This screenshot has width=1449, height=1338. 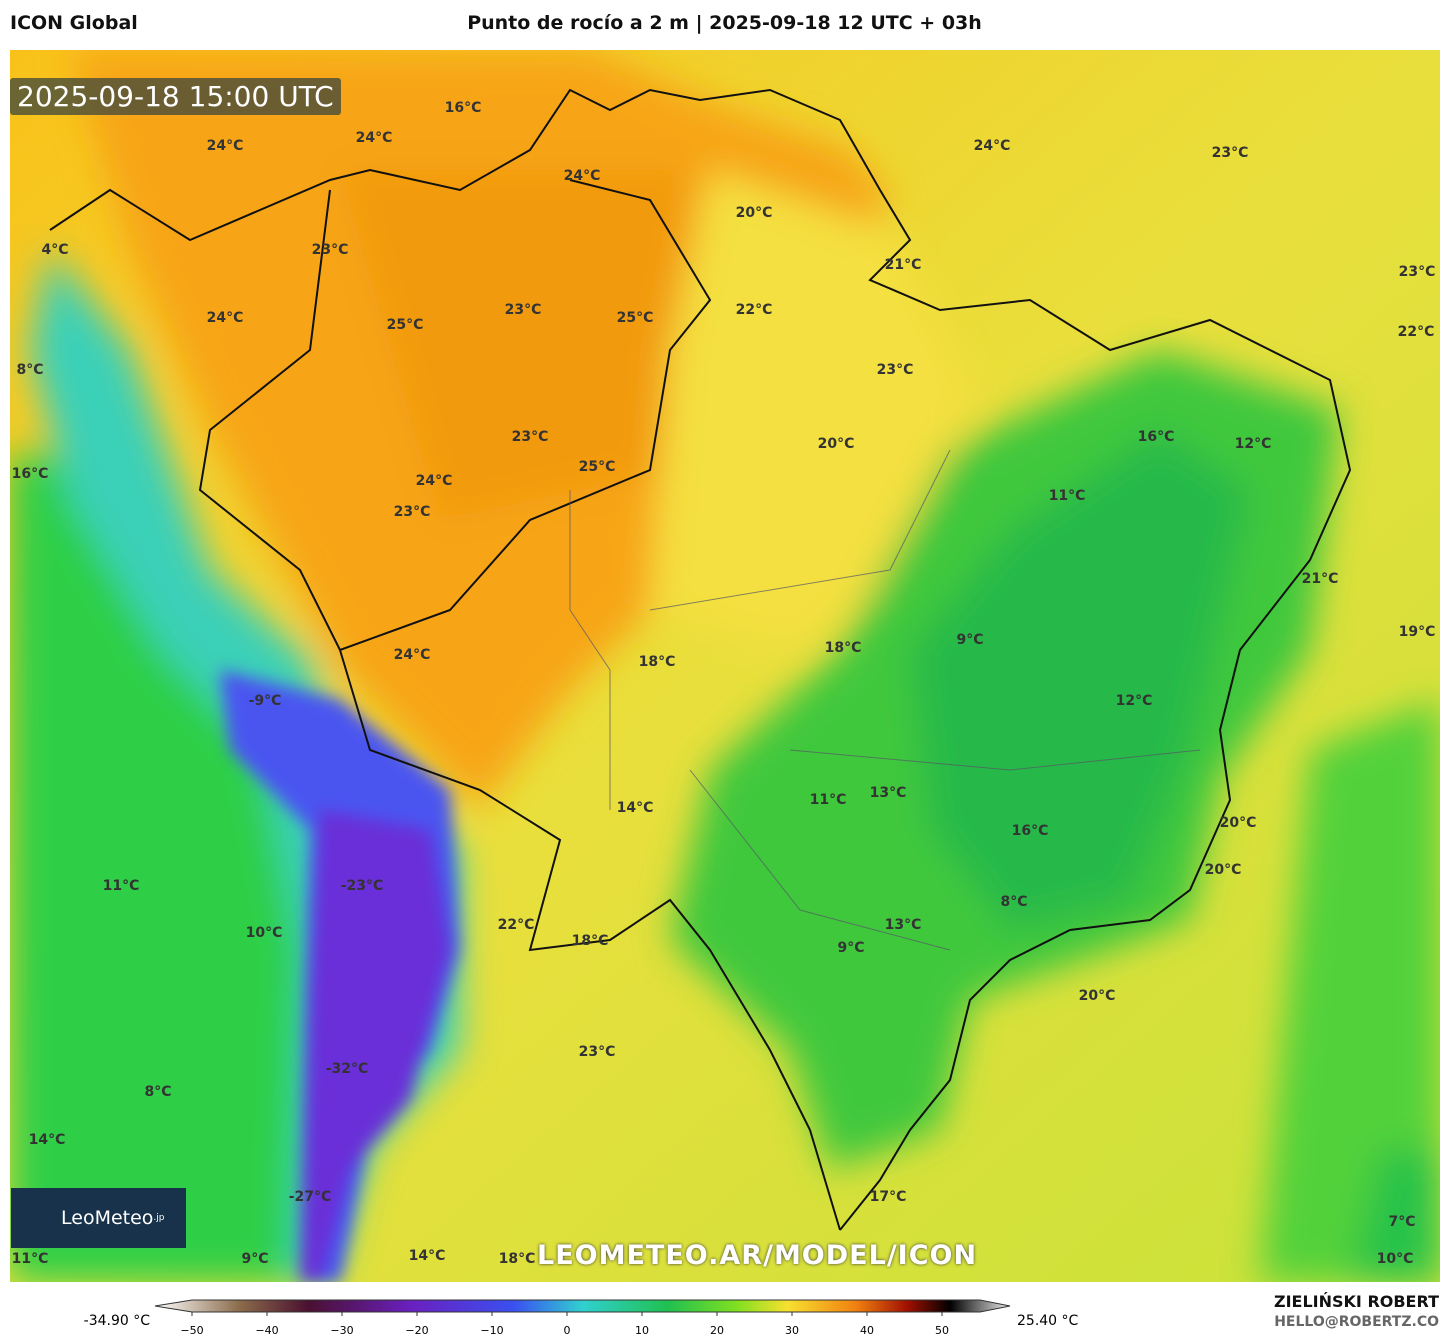 I want to click on logo-text: LeoMeteo, so click(x=107, y=1218).